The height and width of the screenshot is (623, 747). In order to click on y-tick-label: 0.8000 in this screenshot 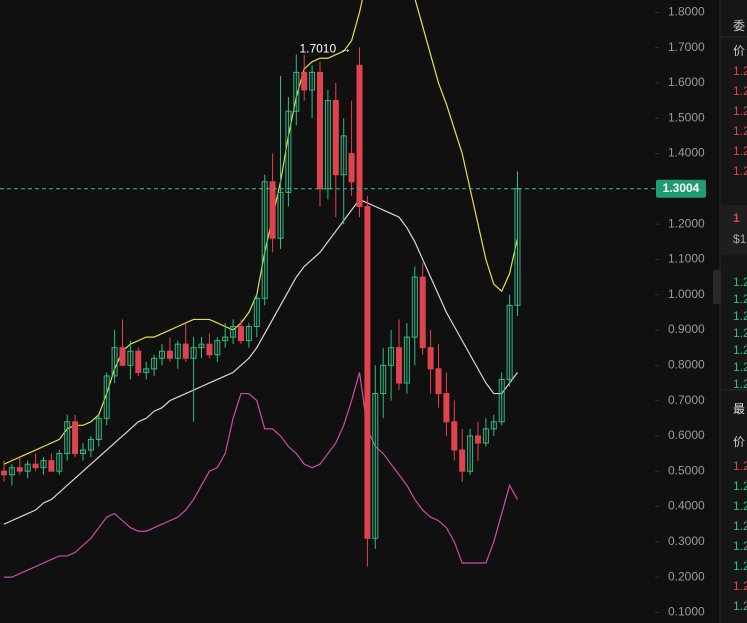, I will do `click(686, 365)`.